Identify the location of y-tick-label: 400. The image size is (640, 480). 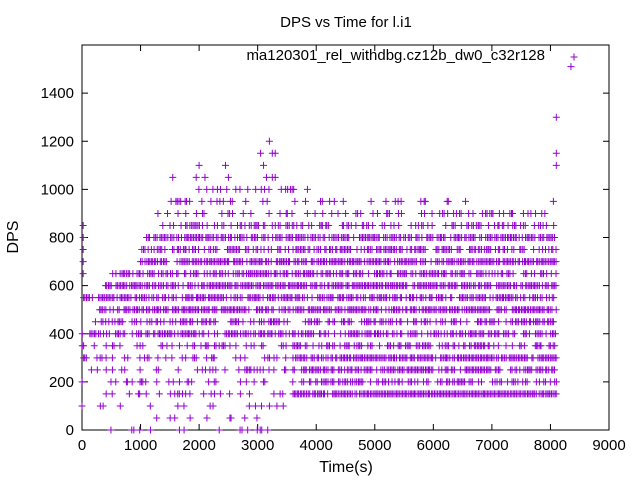
(61, 334).